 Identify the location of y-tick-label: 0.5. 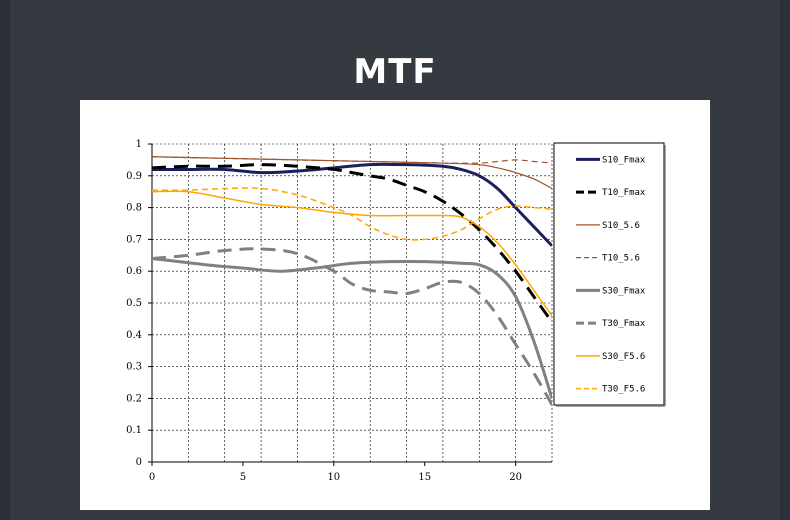
(134, 303).